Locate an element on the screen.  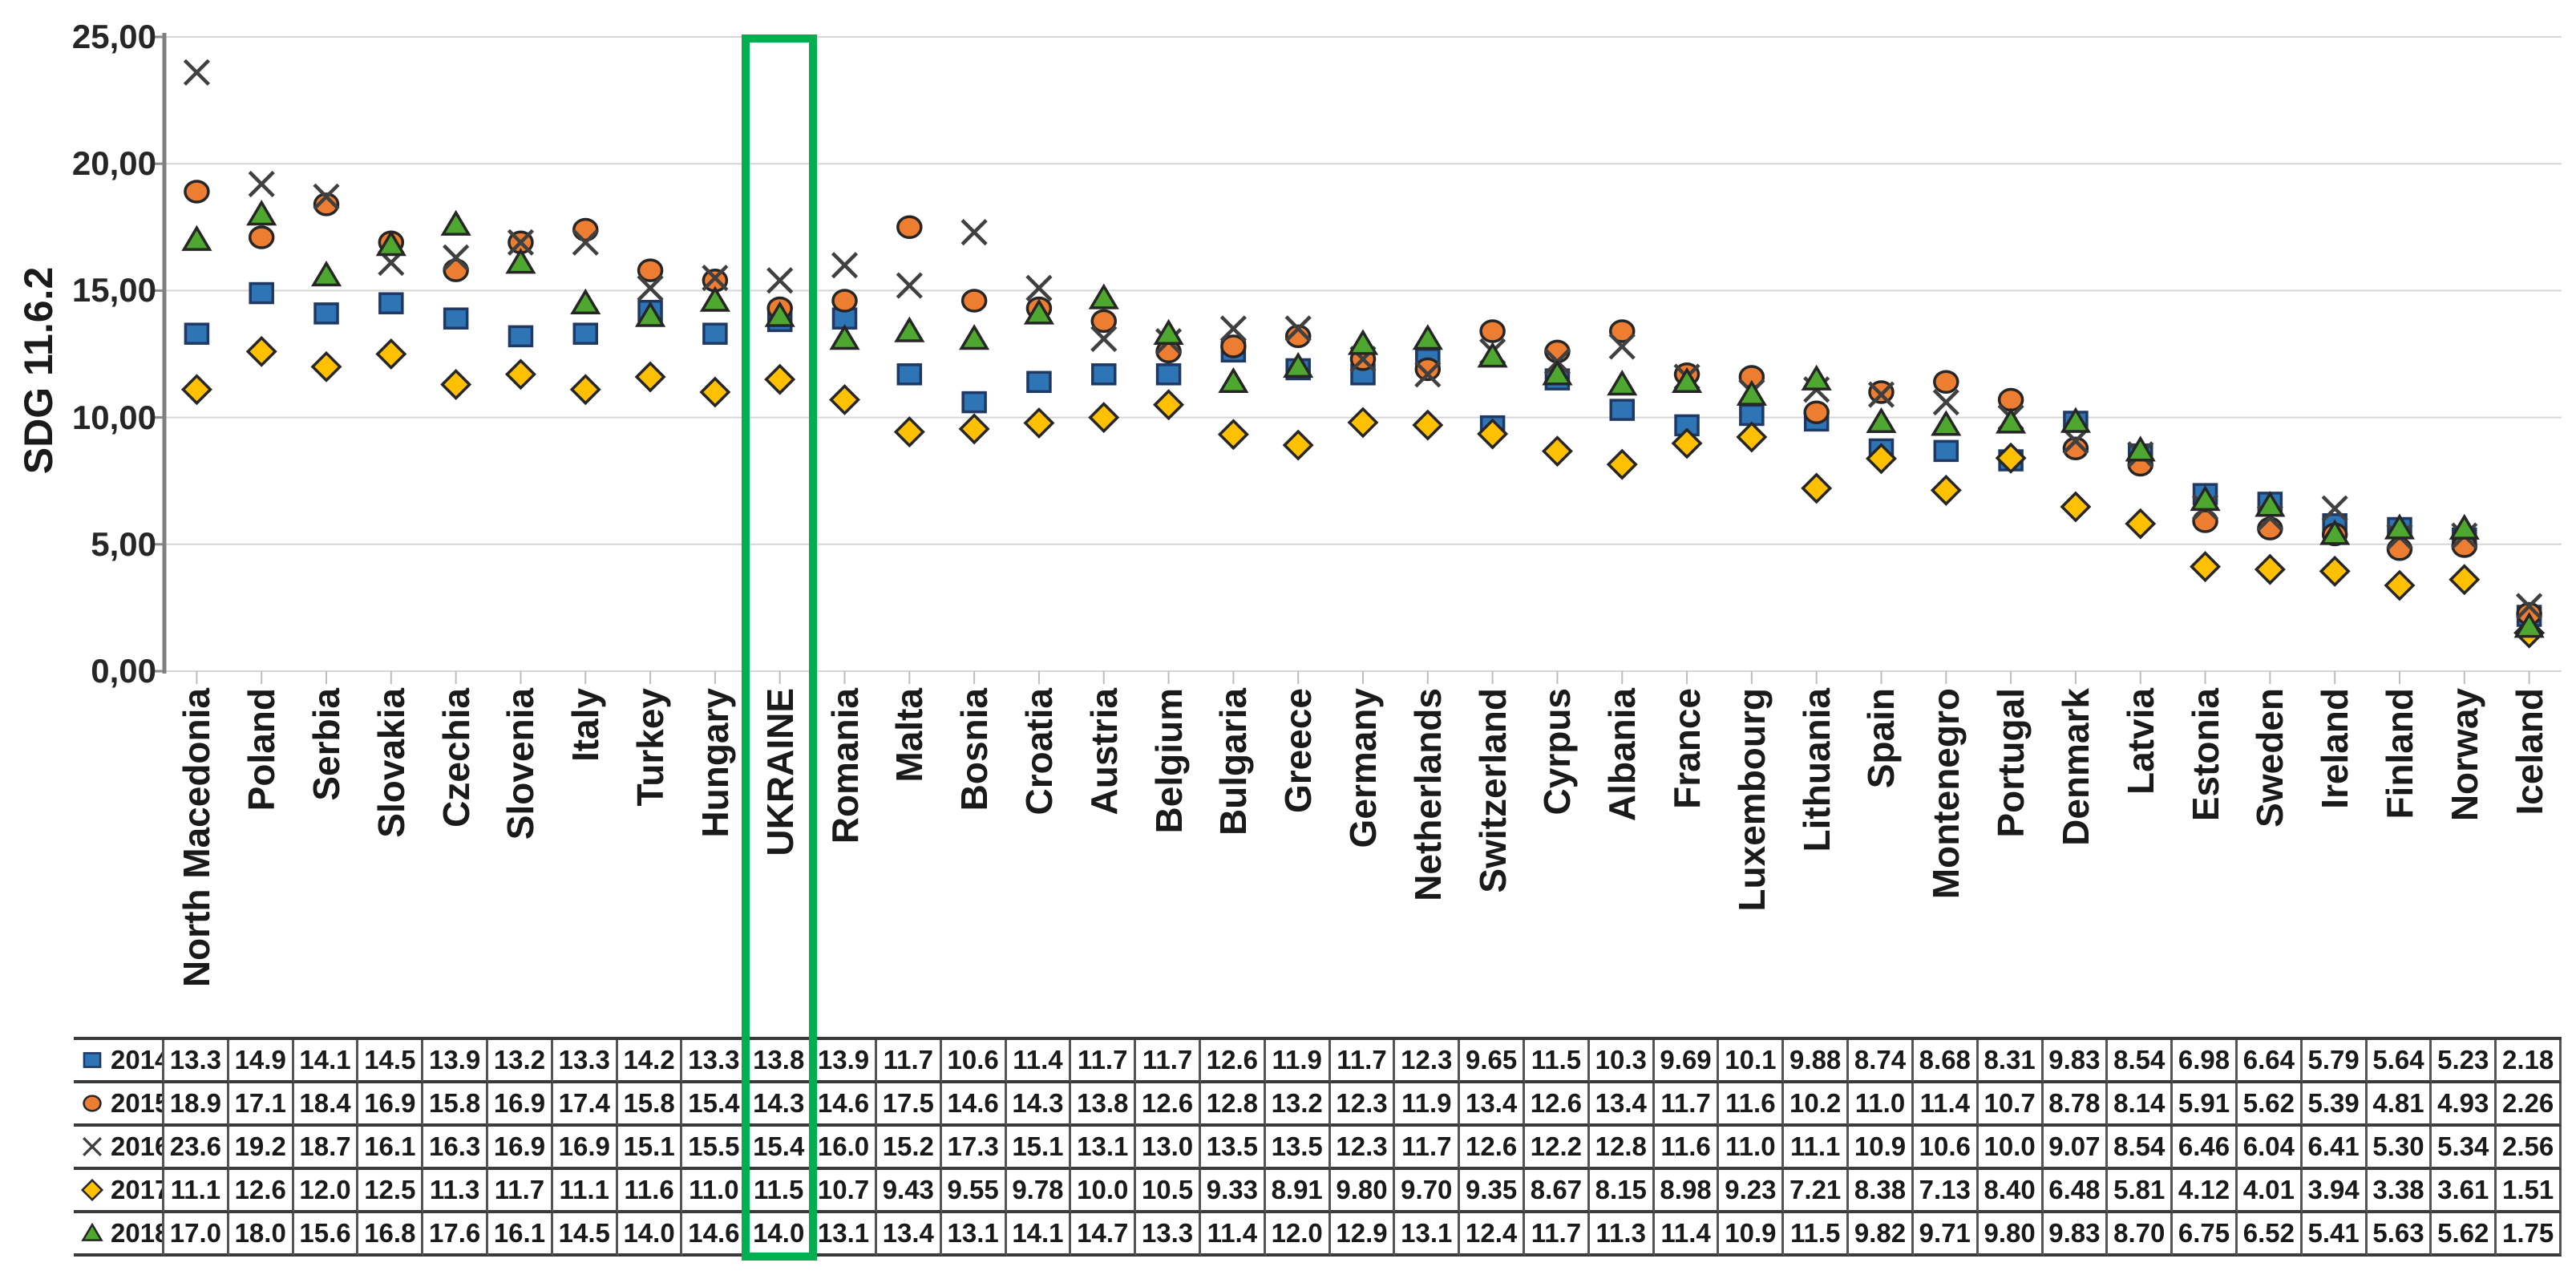
y-tick-label: 5,00 is located at coordinates (123, 543).